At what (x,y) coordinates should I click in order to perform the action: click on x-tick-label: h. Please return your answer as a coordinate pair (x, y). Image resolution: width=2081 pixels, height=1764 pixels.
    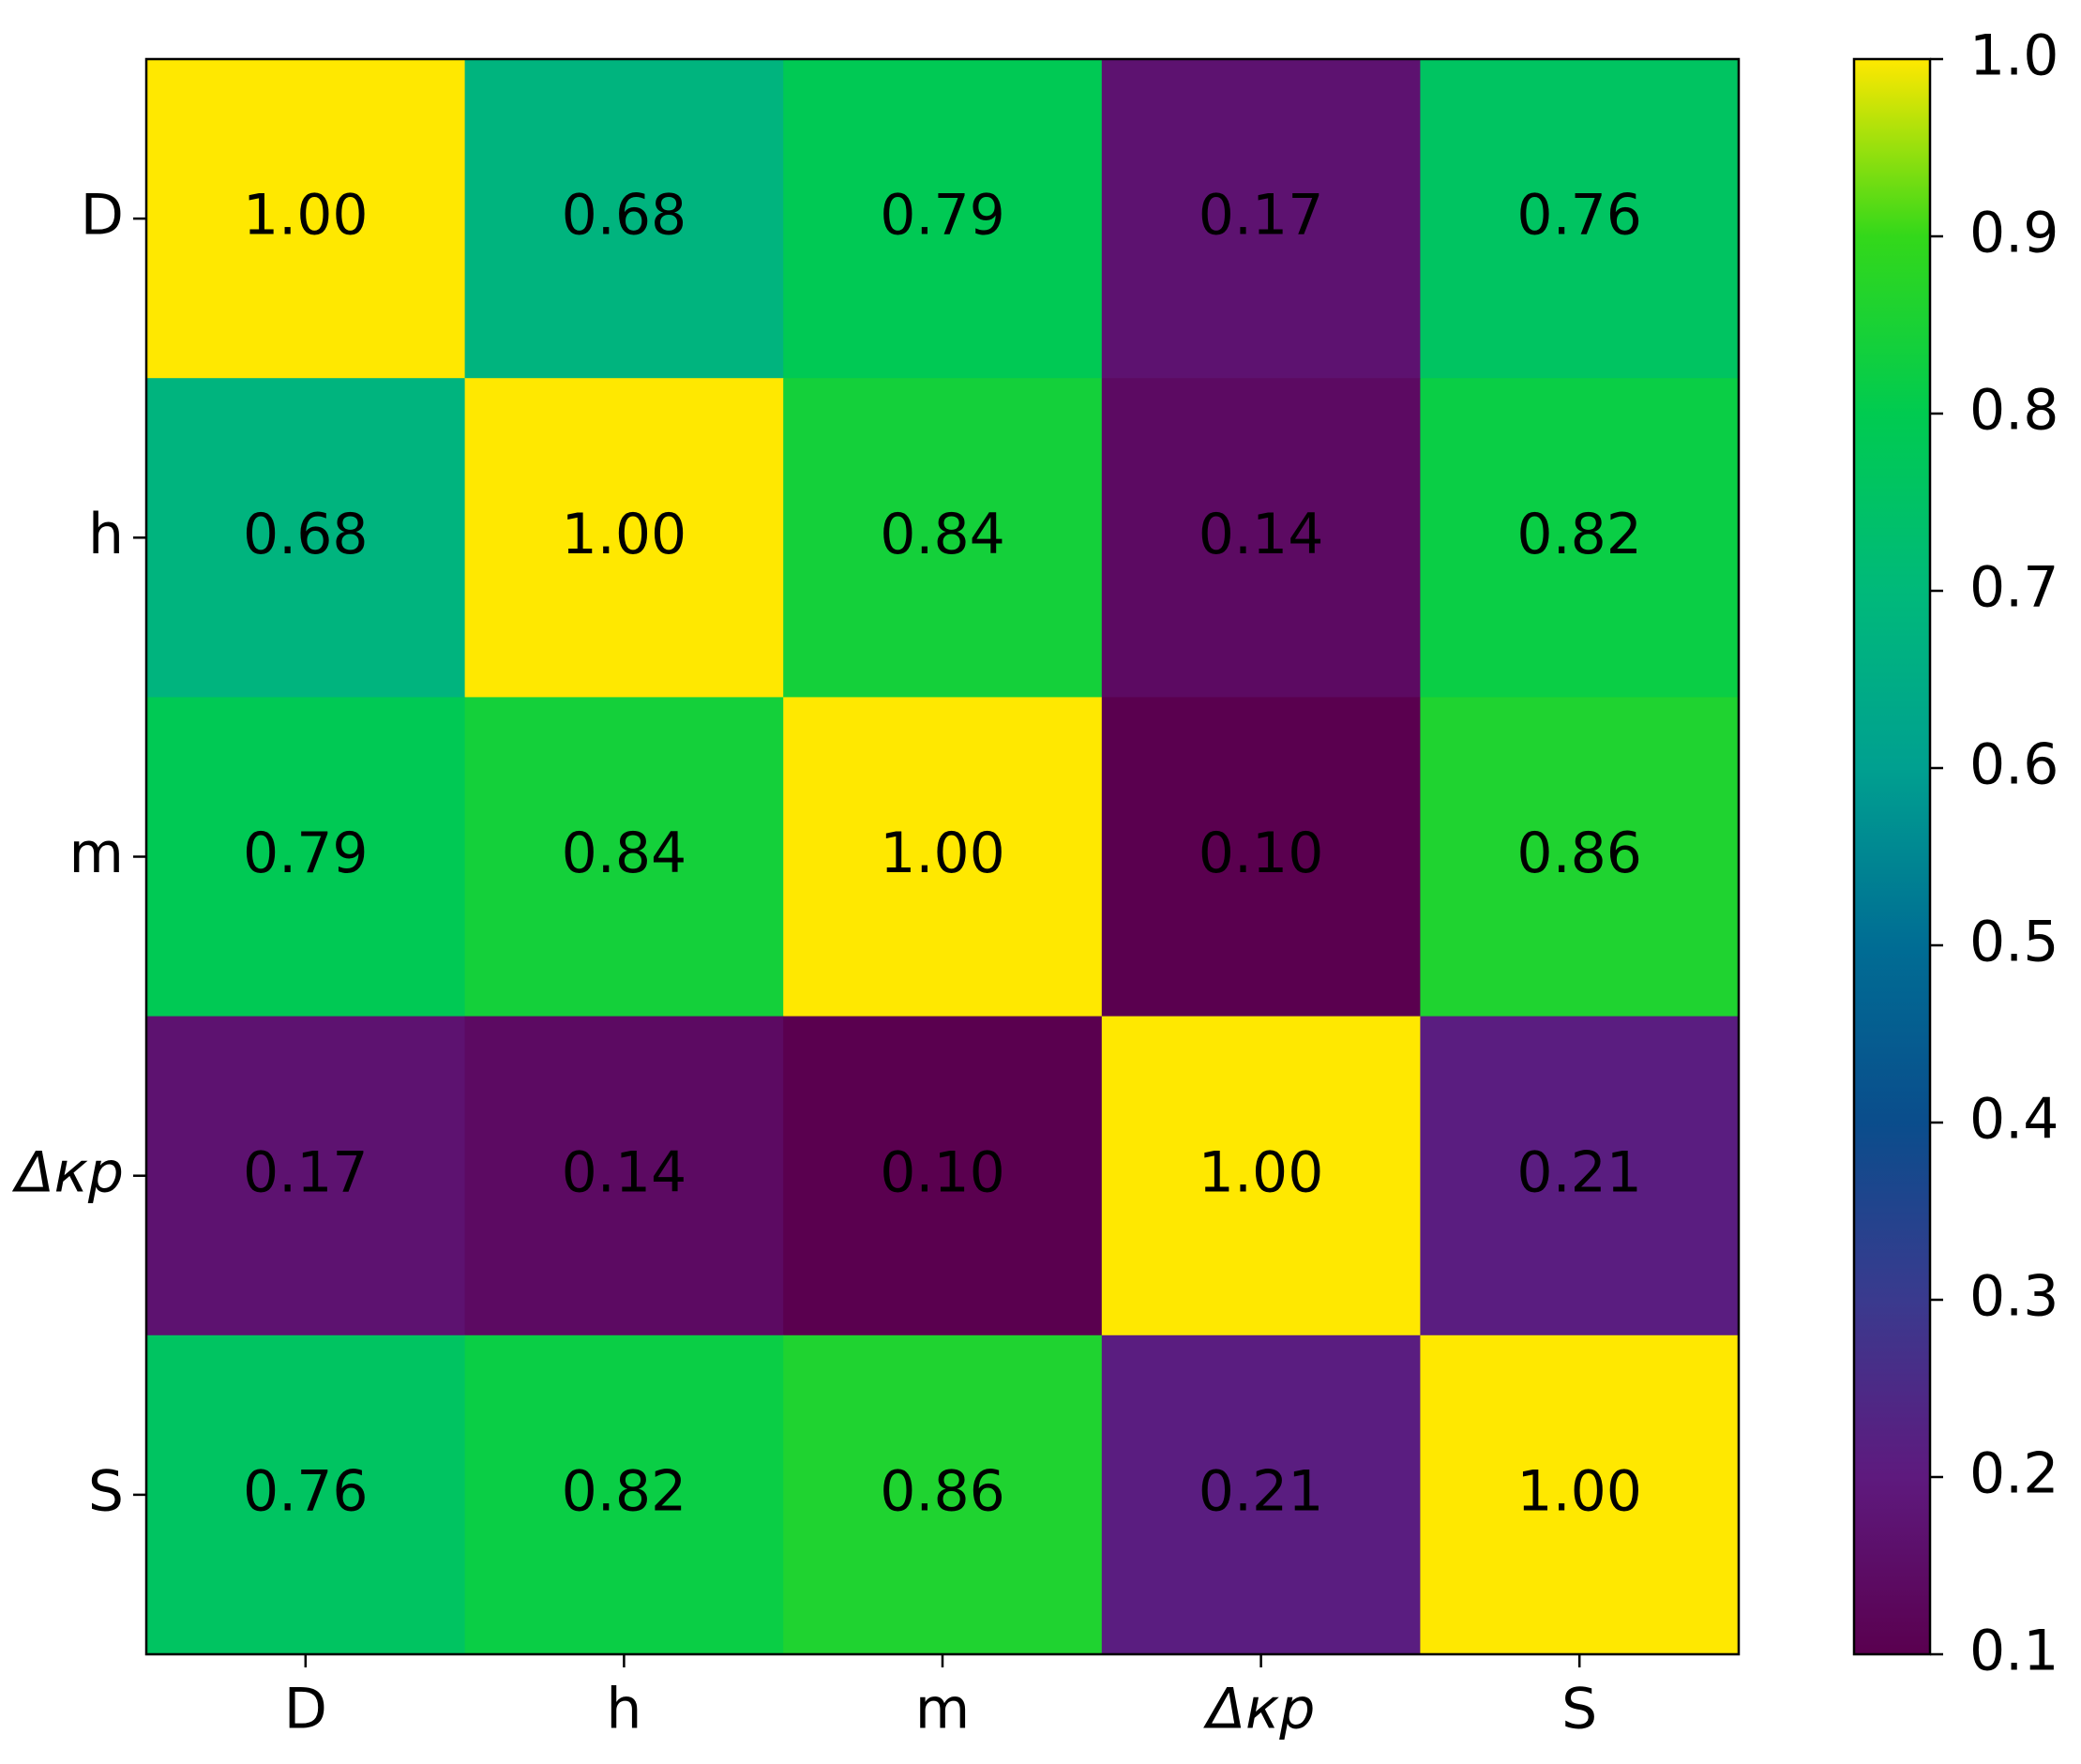
    Looking at the image, I should click on (623, 1710).